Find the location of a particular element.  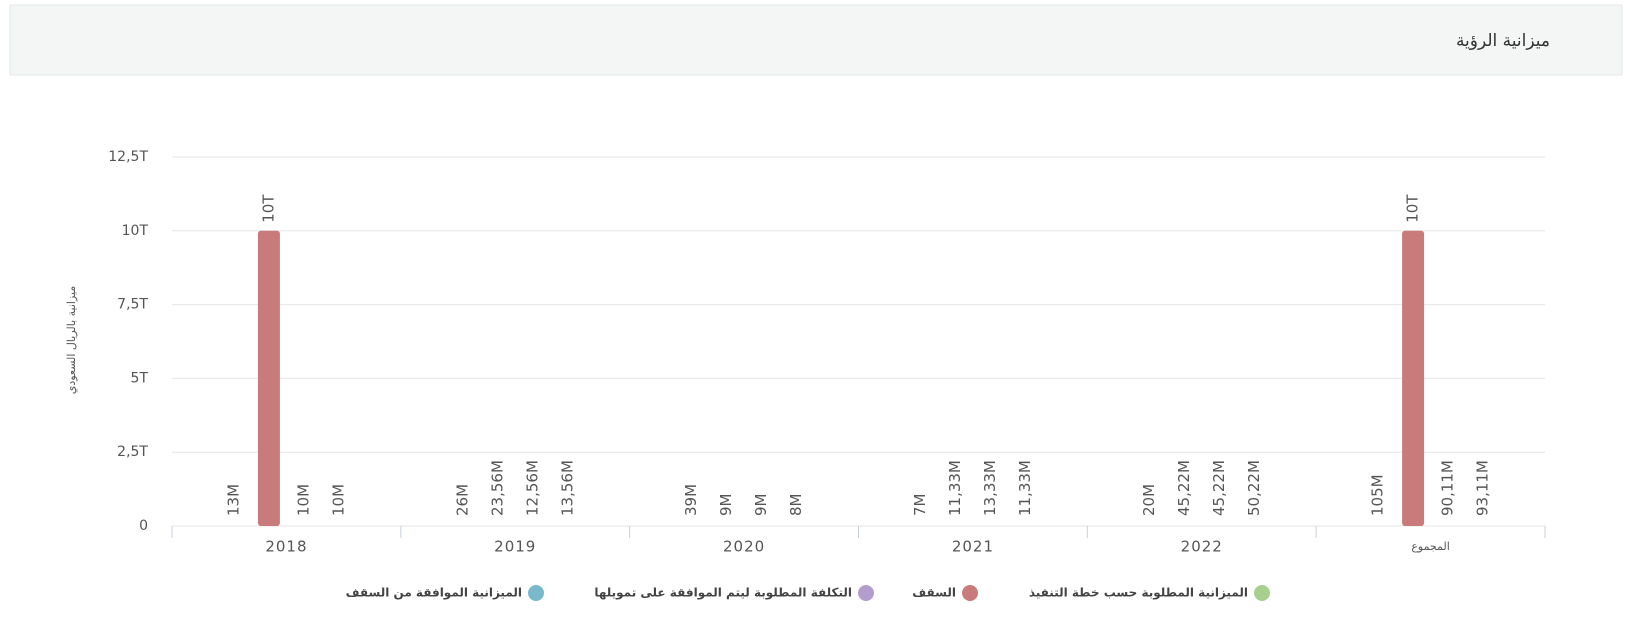

x-tick-label: 2021 is located at coordinates (973, 547).